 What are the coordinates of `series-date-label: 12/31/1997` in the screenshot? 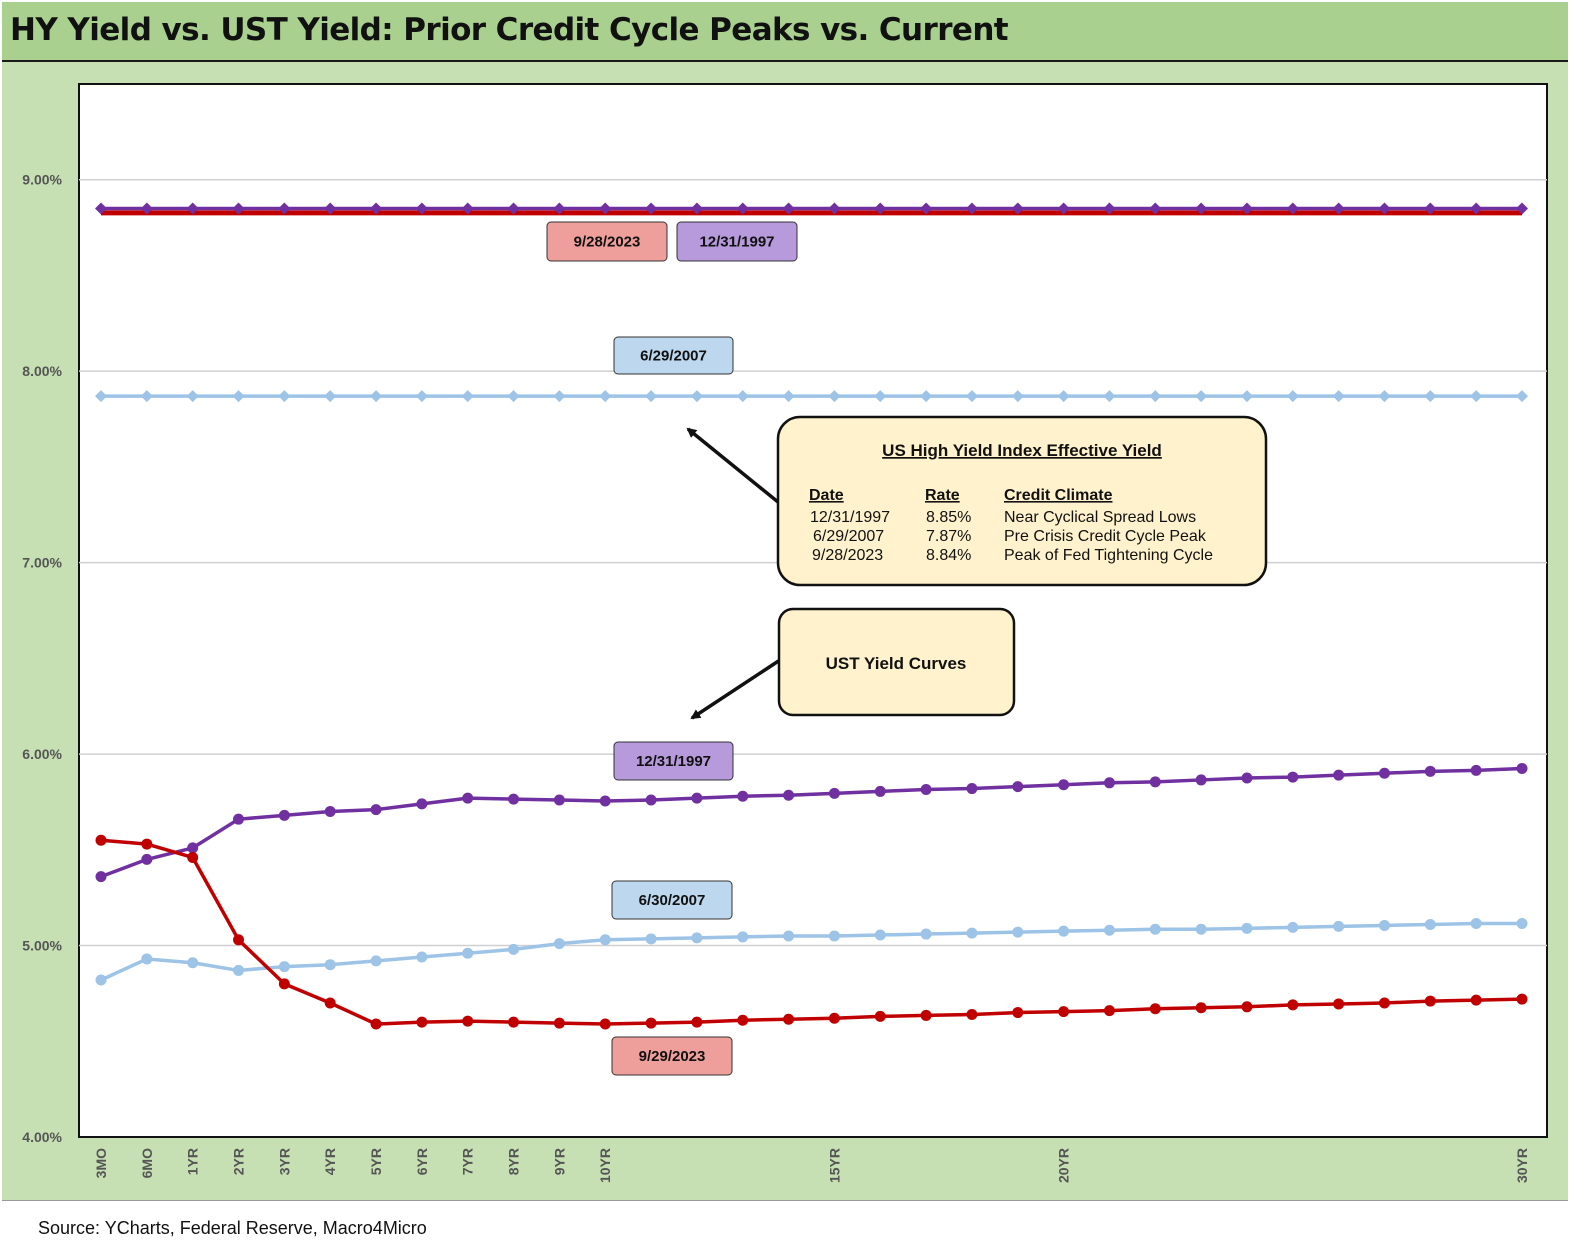 It's located at (673, 761).